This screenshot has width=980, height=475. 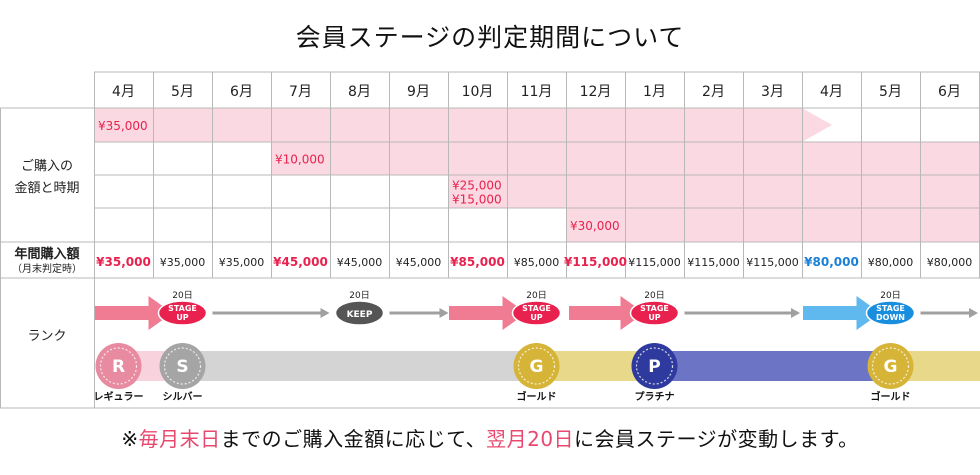 What do you see at coordinates (119, 396) in the screenshot?
I see `rank-name: レギュラー` at bounding box center [119, 396].